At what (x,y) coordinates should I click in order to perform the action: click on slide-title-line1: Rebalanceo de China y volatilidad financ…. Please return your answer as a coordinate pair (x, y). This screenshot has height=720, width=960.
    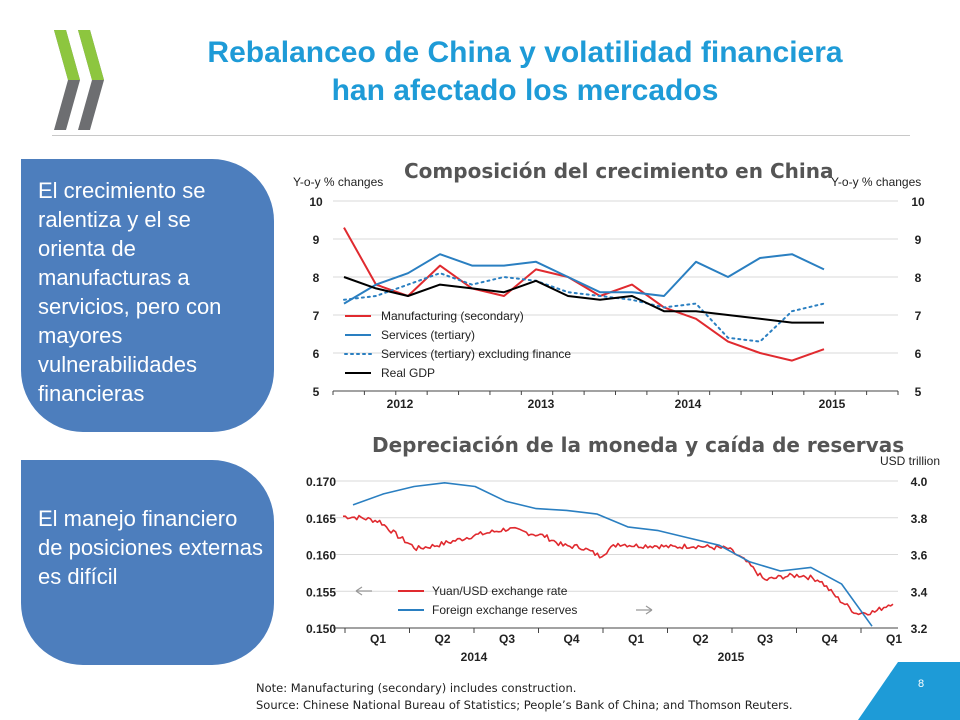
    Looking at the image, I should click on (525, 52).